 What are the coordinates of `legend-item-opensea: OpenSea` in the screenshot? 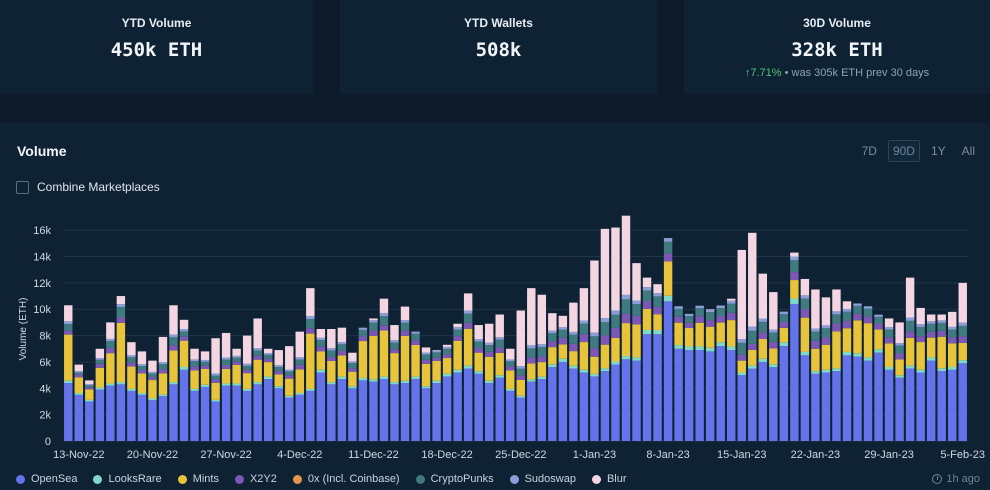 It's located at (46, 479).